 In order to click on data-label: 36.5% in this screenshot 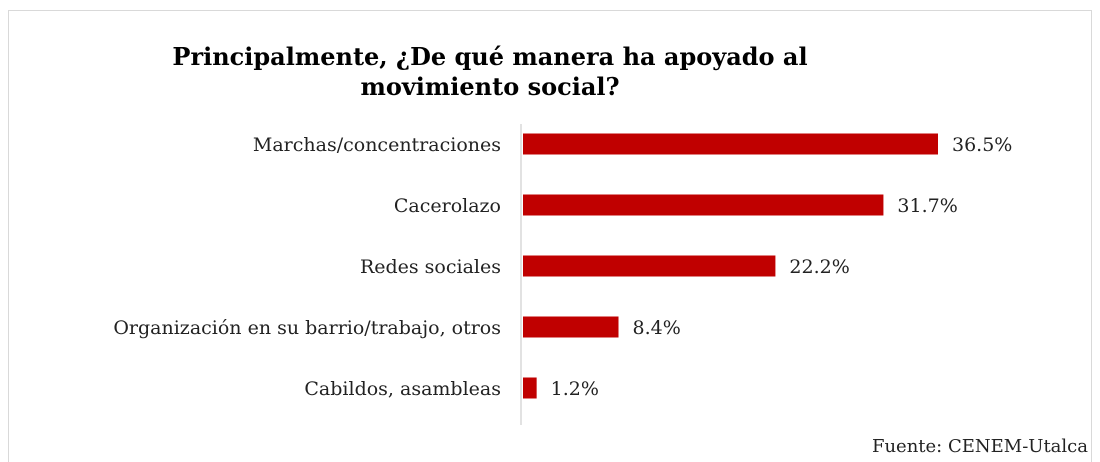, I will do `click(982, 145)`.